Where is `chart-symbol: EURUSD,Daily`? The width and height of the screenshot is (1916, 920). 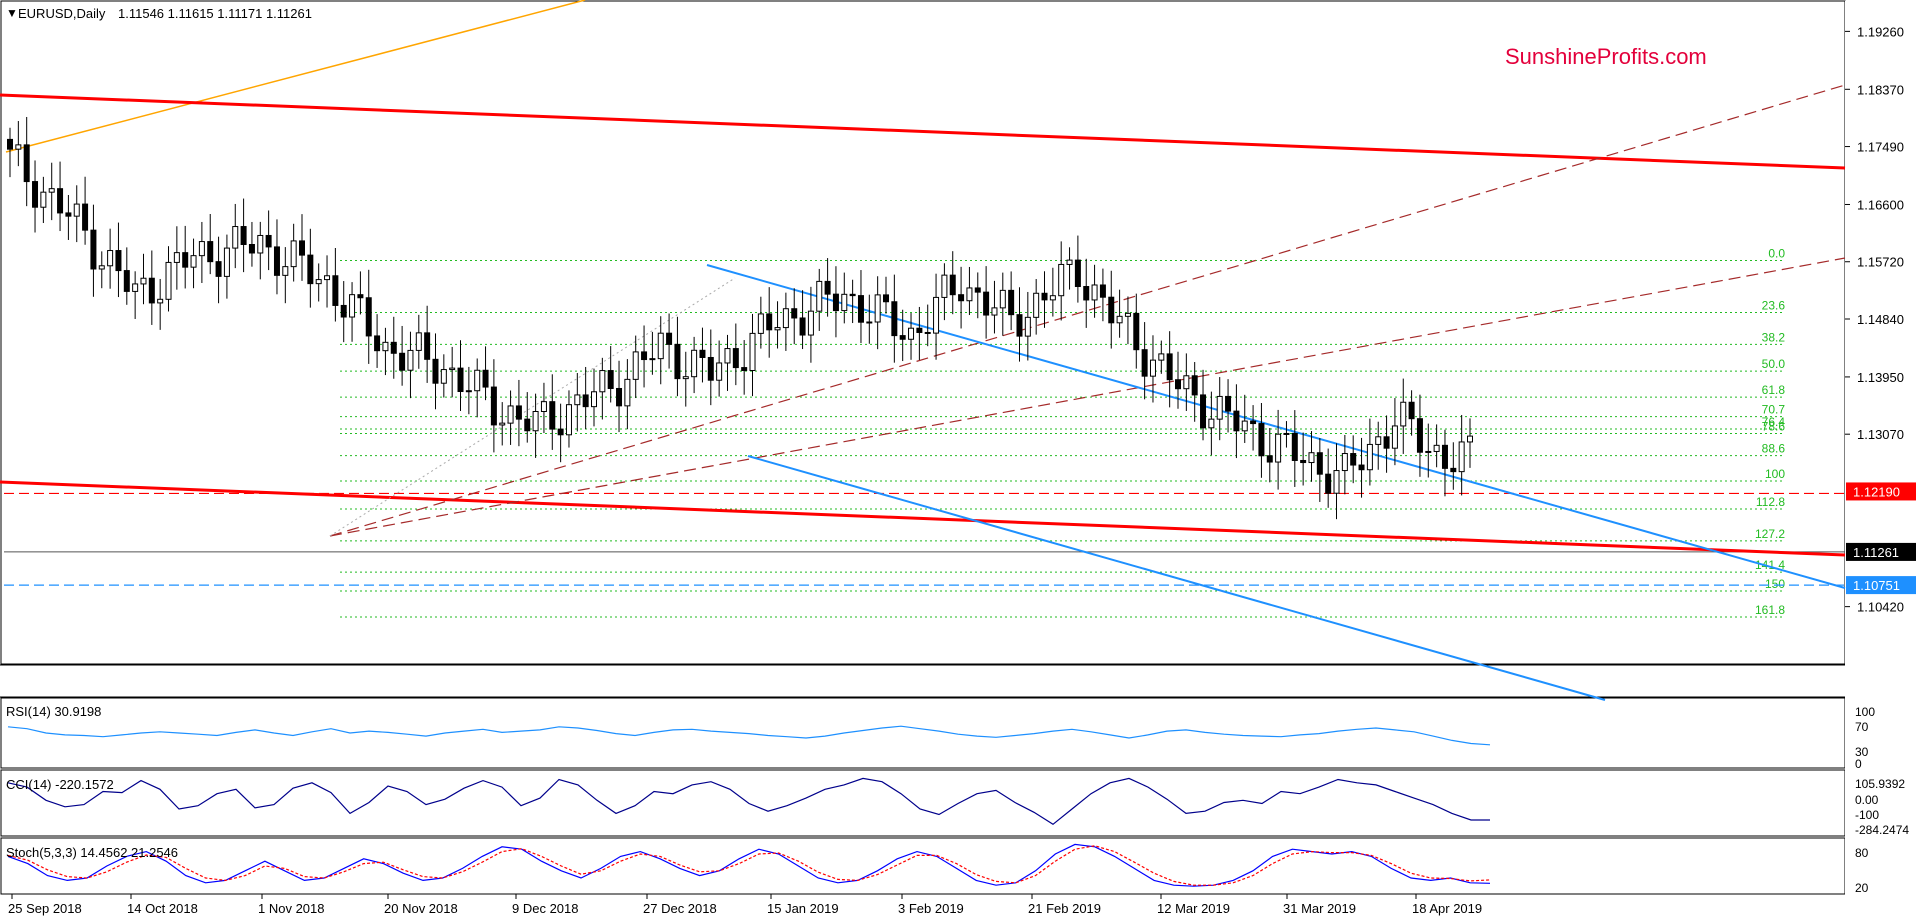 chart-symbol: EURUSD,Daily is located at coordinates (62, 13).